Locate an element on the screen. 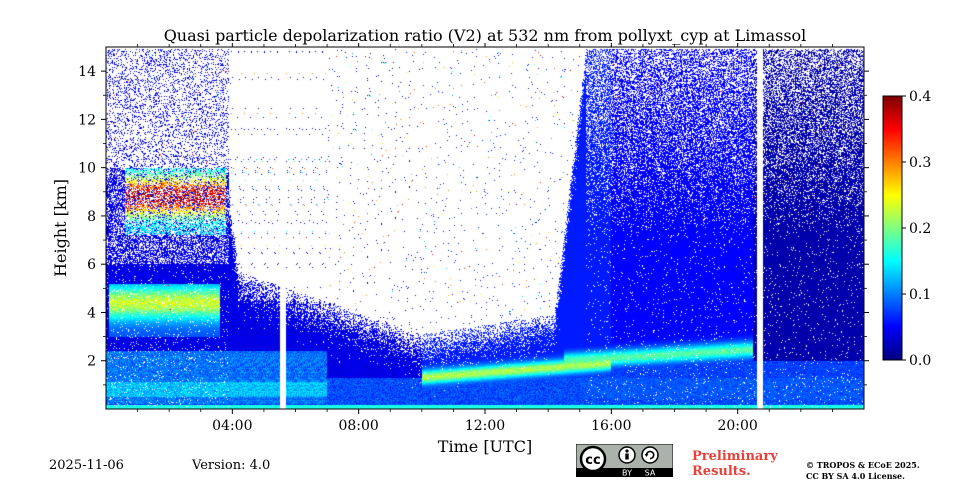 The width and height of the screenshot is (960, 482). colorbar: 0.0 0.1 0.2 0.3 0.4 is located at coordinates (906, 229).